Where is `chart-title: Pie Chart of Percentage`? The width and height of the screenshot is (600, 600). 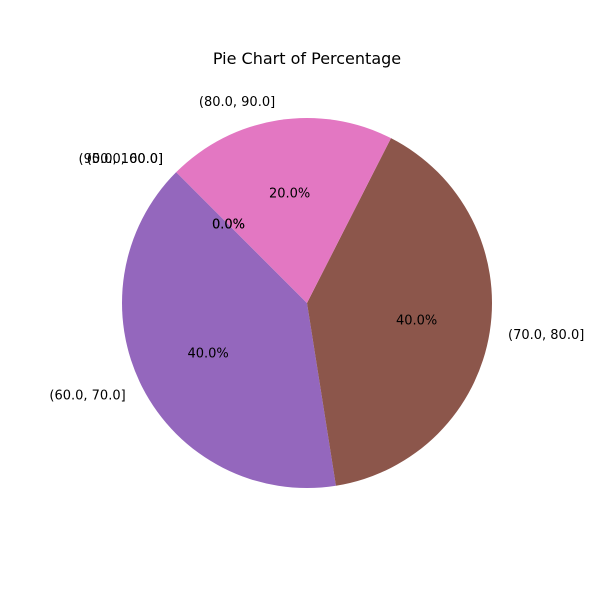 chart-title: Pie Chart of Percentage is located at coordinates (307, 58).